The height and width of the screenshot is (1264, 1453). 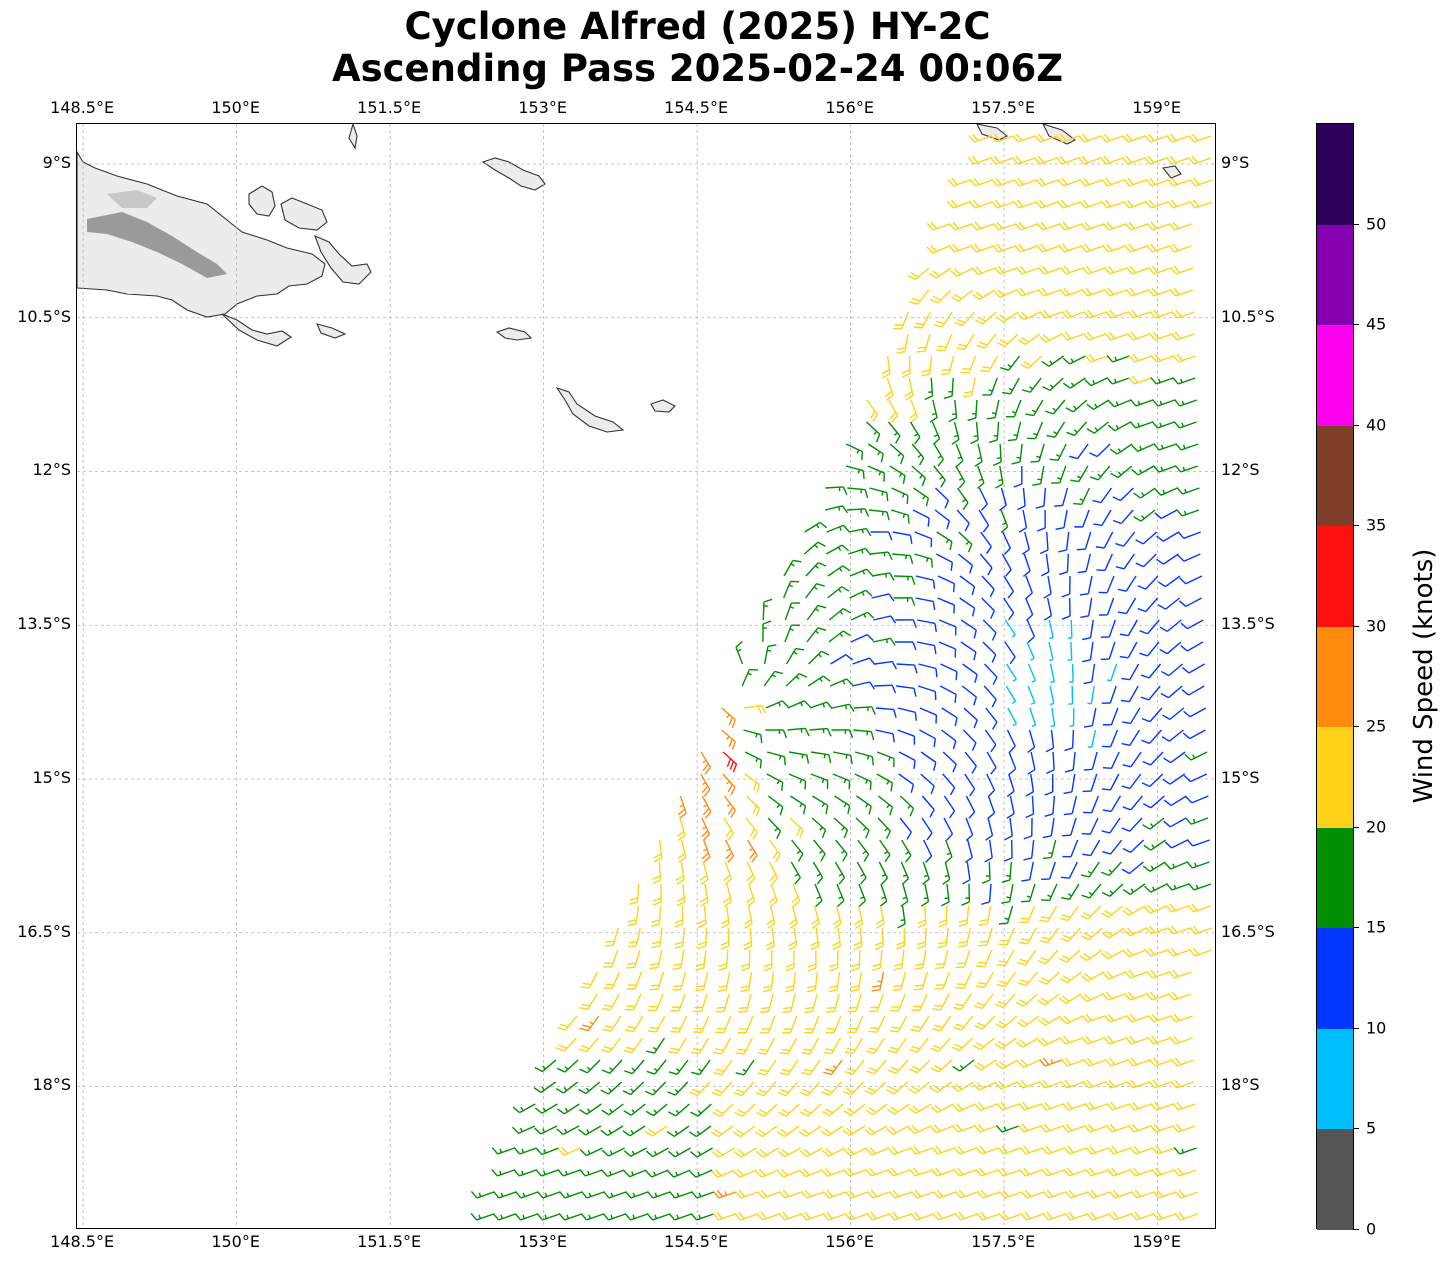 I want to click on woodlark-island, so click(x=513, y=174).